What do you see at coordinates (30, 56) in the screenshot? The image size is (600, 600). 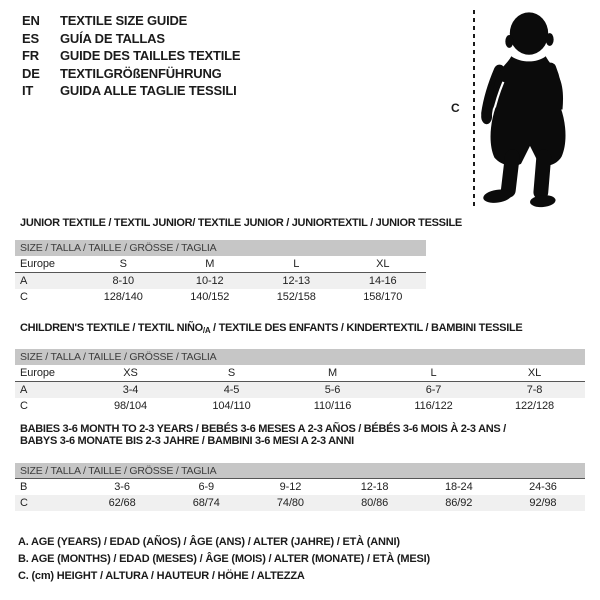 I see `language-code: FR` at bounding box center [30, 56].